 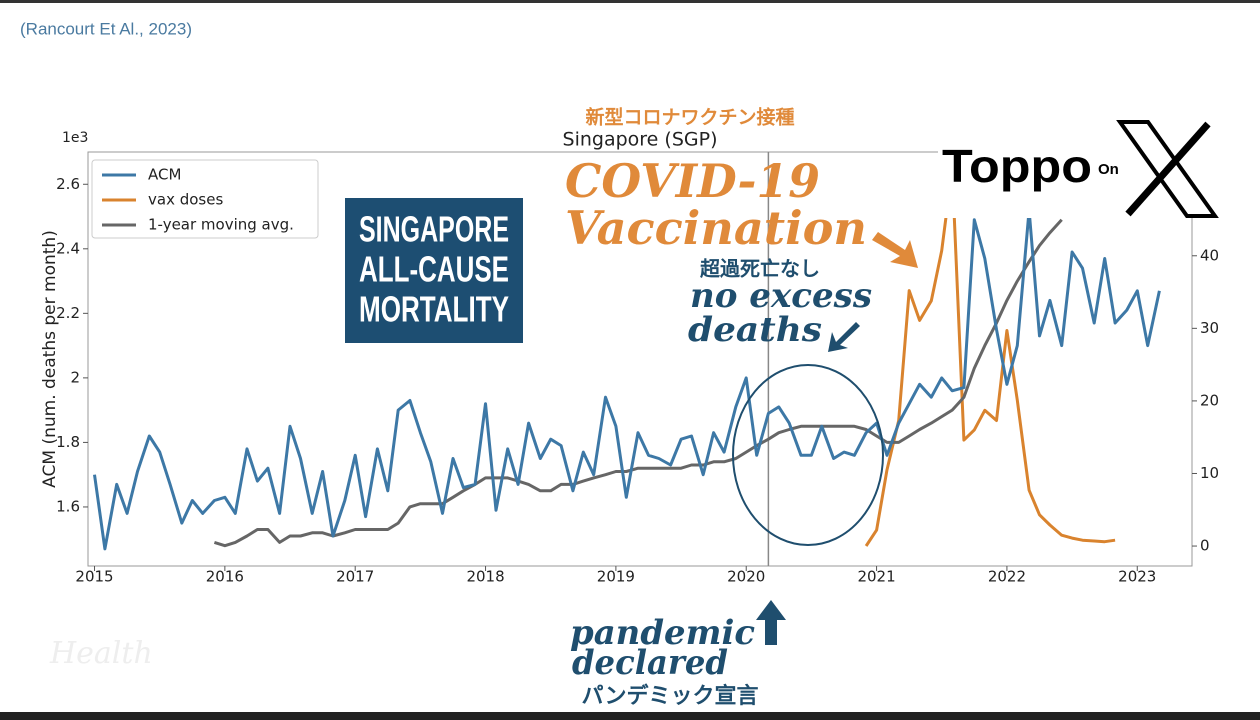 I want to click on top-border, so click(x=630, y=1).